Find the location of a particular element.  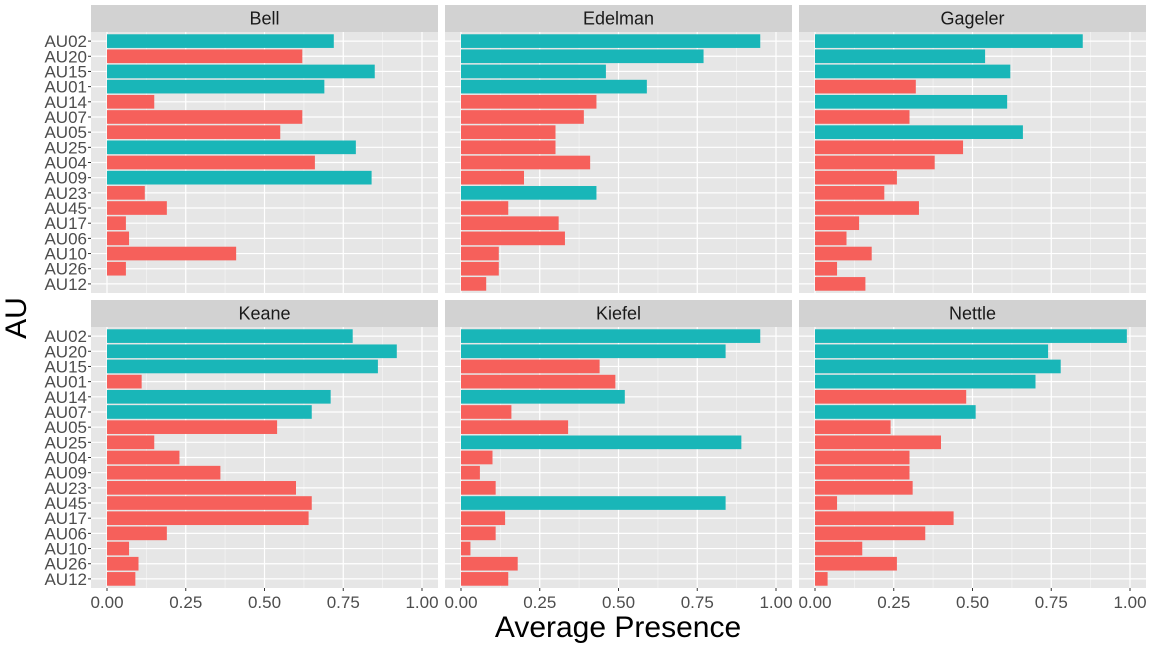

facet-panel-bell: Bell is located at coordinates (264, 149).